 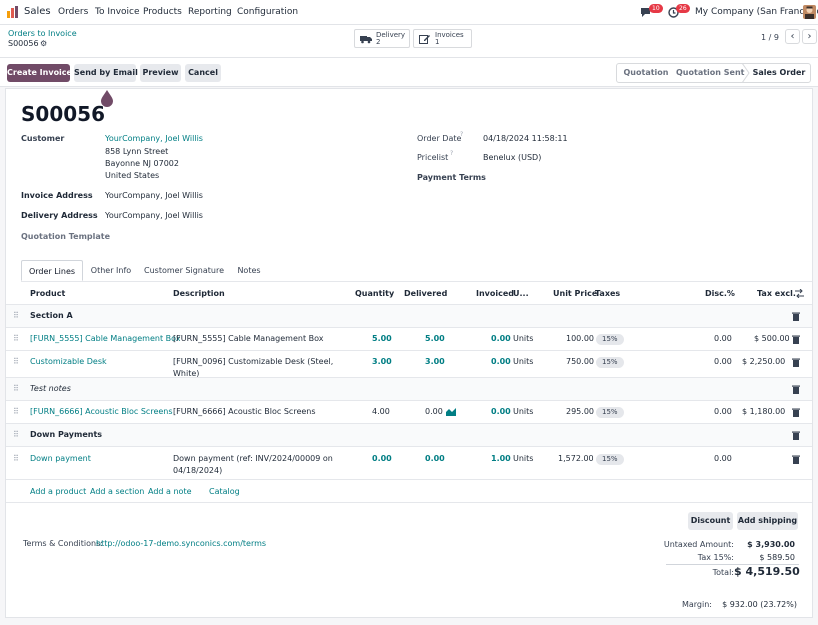 I want to click on preview-button: Preview, so click(x=160, y=73).